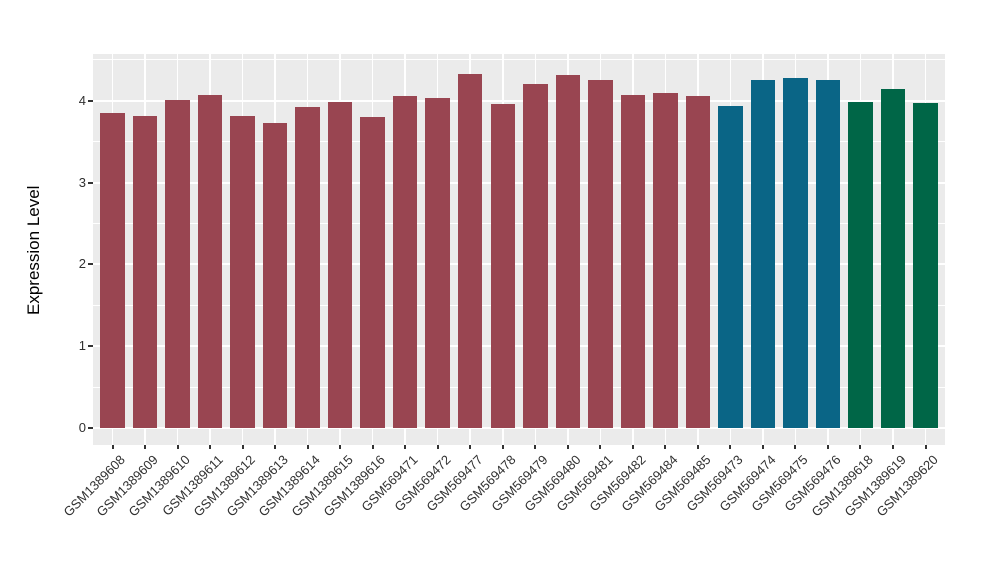 The image size is (1000, 580). I want to click on bar-GSM1389611, so click(210, 261).